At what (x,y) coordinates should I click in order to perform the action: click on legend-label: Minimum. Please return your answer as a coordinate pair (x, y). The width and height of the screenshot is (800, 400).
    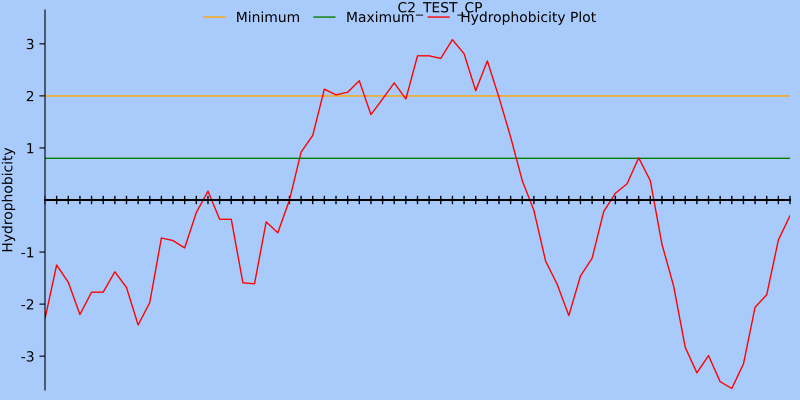
    Looking at the image, I should click on (268, 16).